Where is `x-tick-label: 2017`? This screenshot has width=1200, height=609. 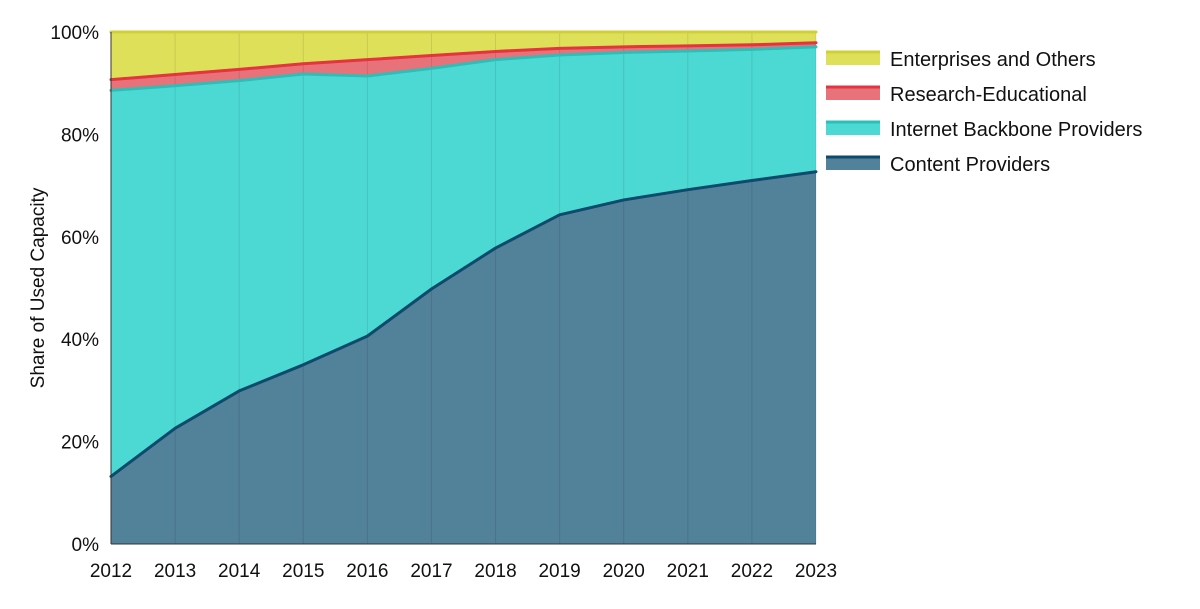
x-tick-label: 2017 is located at coordinates (431, 571).